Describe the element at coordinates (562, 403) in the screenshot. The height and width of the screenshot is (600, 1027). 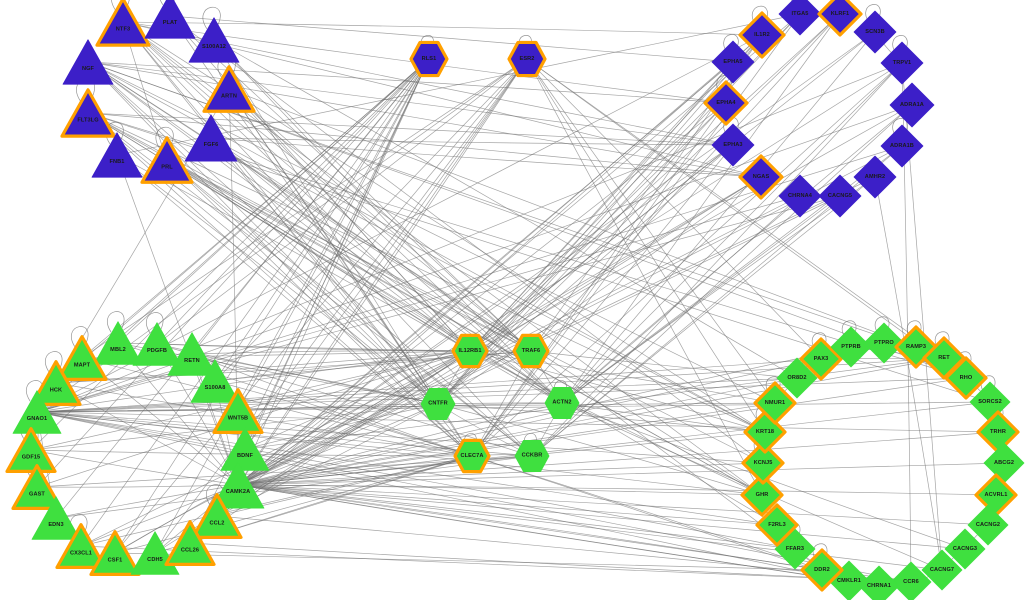
I see `graph-node-actn2: ACTN2` at that location.